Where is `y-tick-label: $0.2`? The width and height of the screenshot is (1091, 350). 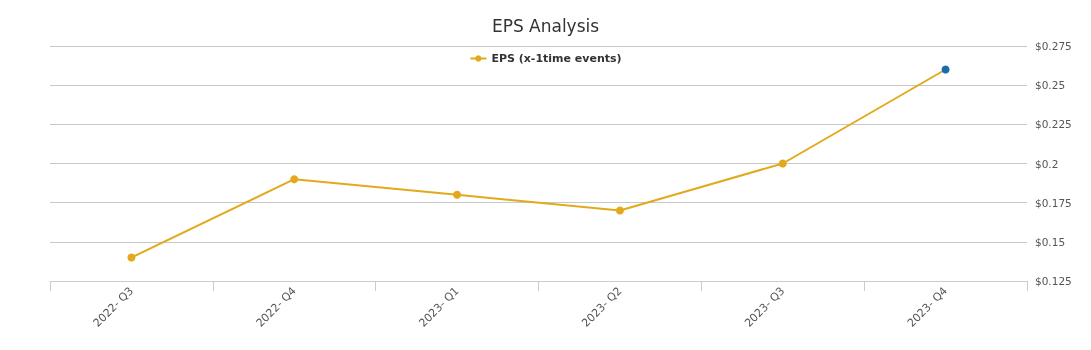 y-tick-label: $0.2 is located at coordinates (1047, 163).